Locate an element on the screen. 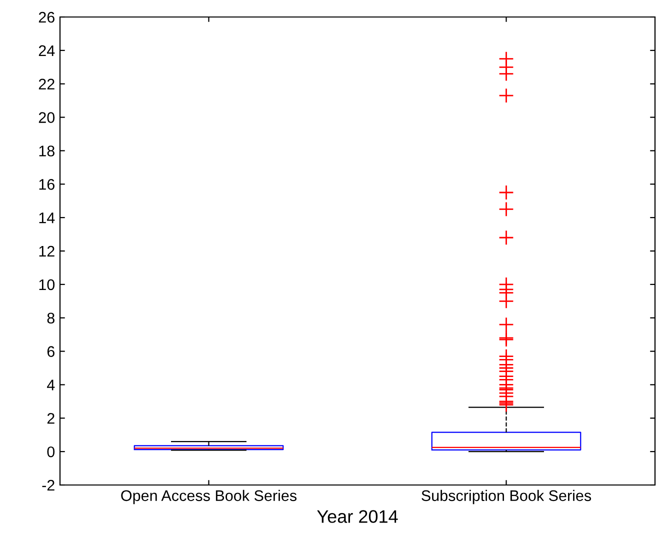  y-tick-label: 16 is located at coordinates (46, 184).